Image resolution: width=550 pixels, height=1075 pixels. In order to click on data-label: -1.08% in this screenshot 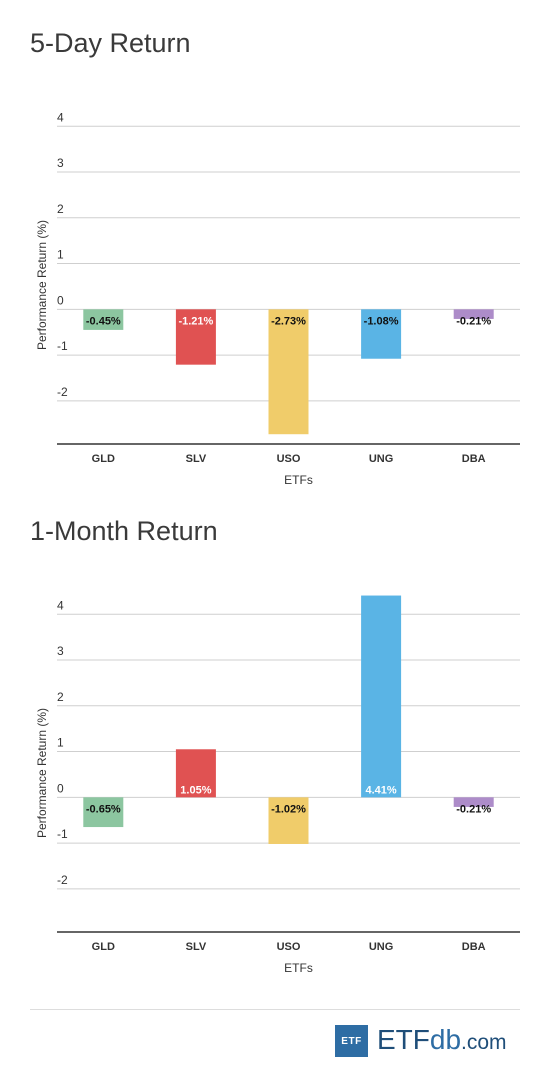, I will do `click(381, 321)`.